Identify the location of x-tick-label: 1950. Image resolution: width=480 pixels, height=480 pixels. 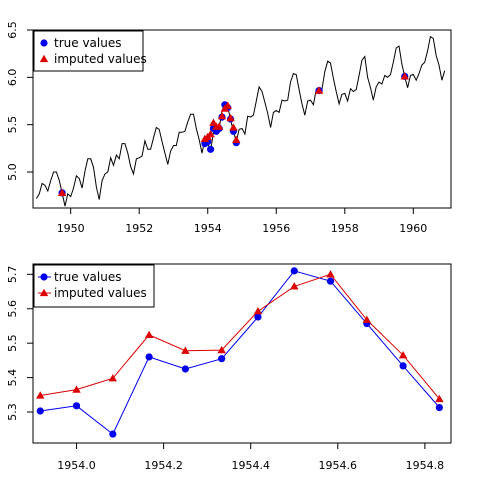
(71, 228).